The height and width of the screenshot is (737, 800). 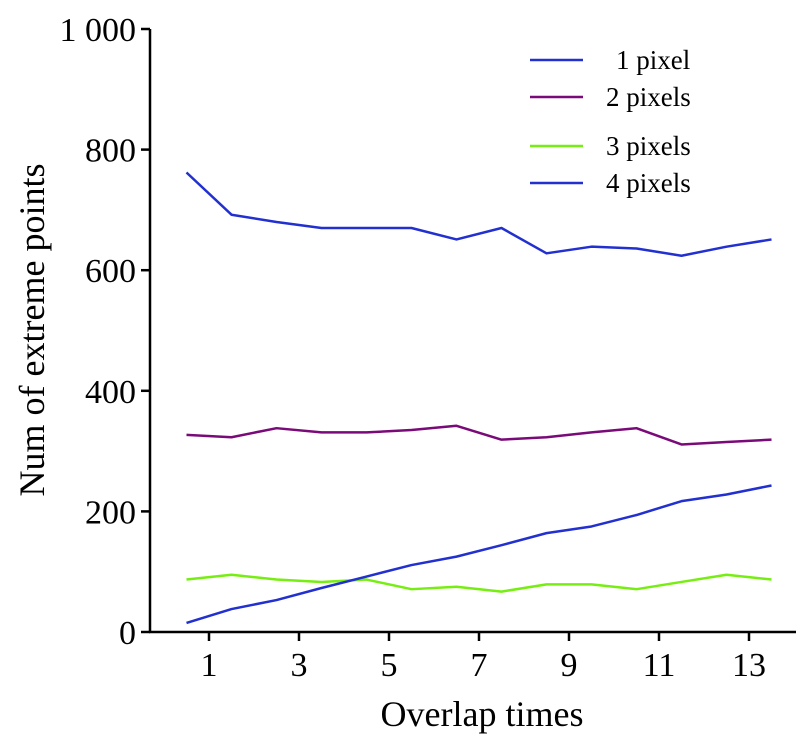 What do you see at coordinates (389, 665) in the screenshot?
I see `x-tick-label: 5` at bounding box center [389, 665].